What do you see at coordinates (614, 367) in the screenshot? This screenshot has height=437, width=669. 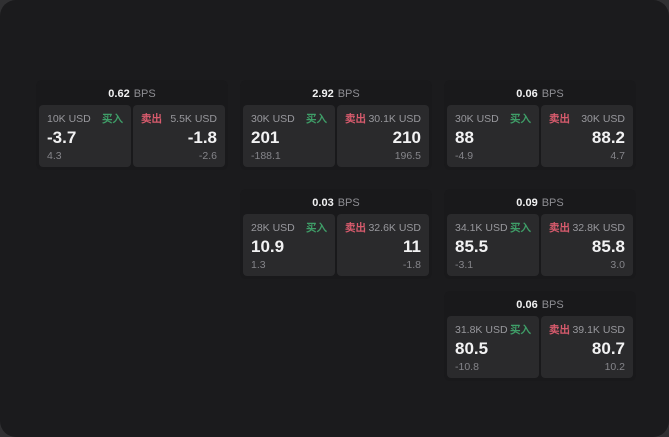 I see `sell-delta: 10.2` at bounding box center [614, 367].